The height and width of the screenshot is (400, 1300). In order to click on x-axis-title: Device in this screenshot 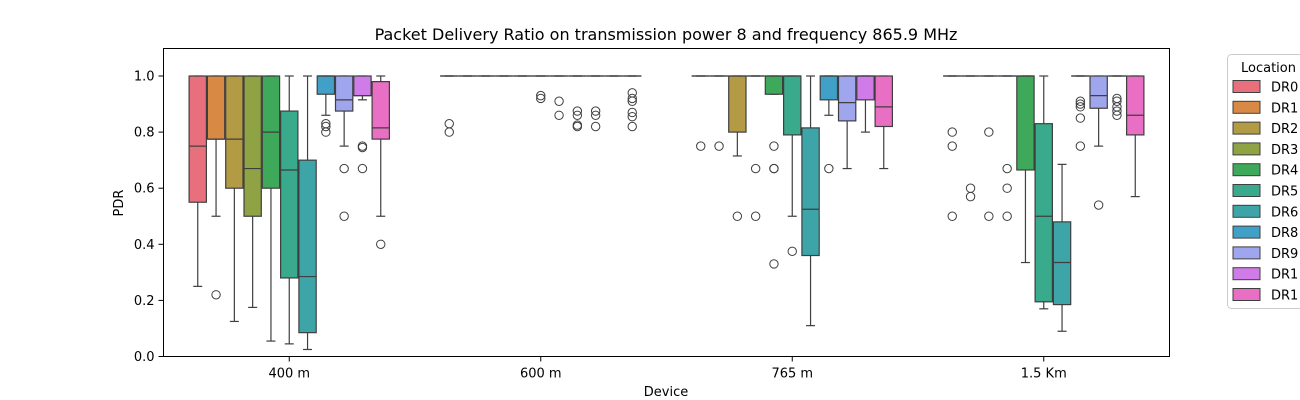, I will do `click(666, 392)`.